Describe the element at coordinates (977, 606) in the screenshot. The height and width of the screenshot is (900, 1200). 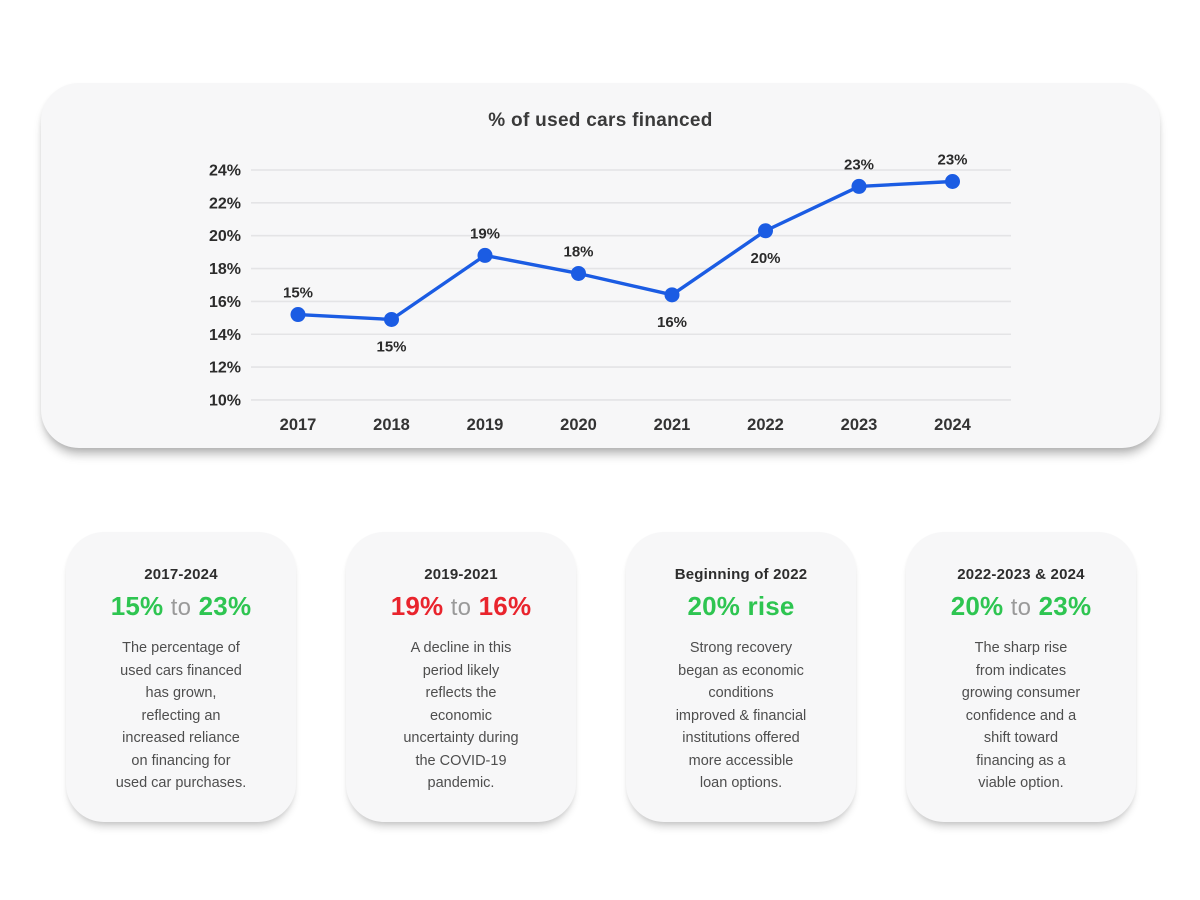
I see `card-range-from: 20%` at that location.